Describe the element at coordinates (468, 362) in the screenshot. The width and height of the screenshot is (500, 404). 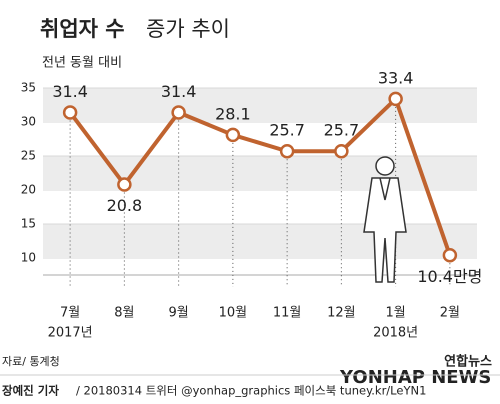
I see `logo: 연합뉴스` at that location.